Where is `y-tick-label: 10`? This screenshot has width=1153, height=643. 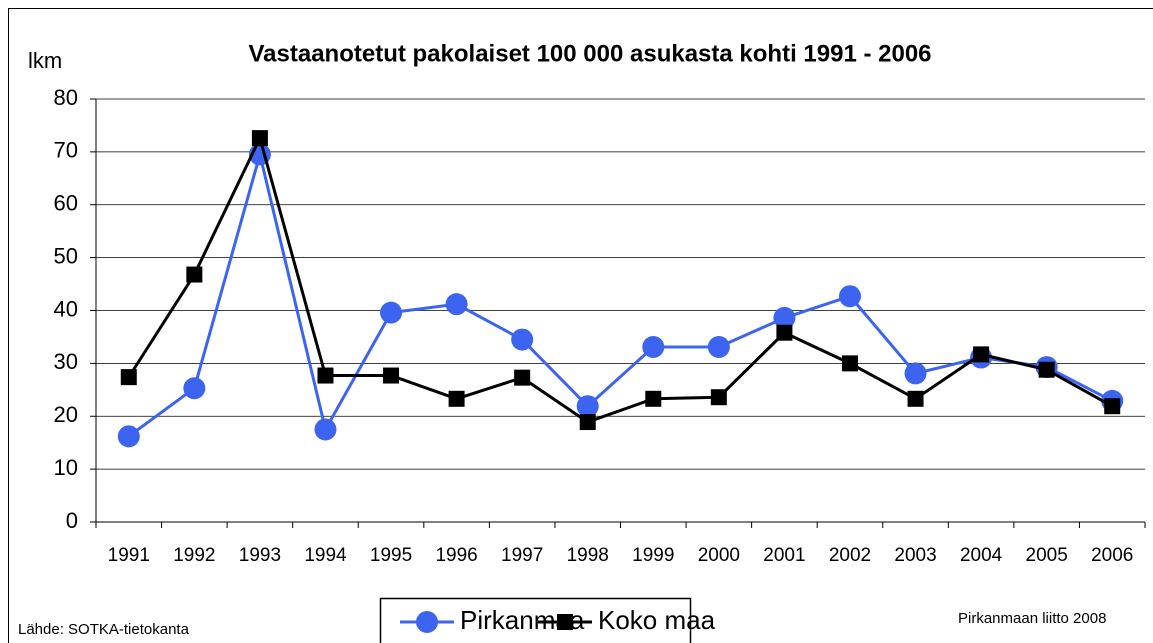
y-tick-label: 10 is located at coordinates (66, 467).